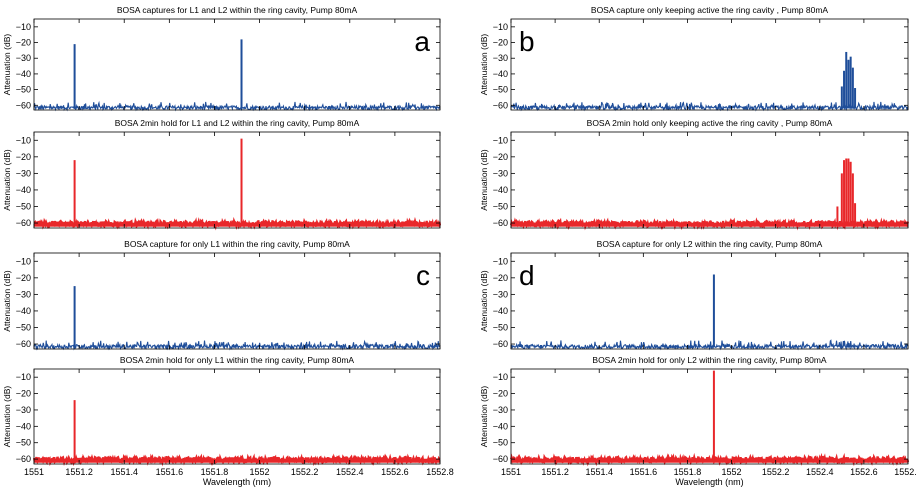  Describe the element at coordinates (820, 472) in the screenshot. I see `x-tick-label: 1552.4` at that location.